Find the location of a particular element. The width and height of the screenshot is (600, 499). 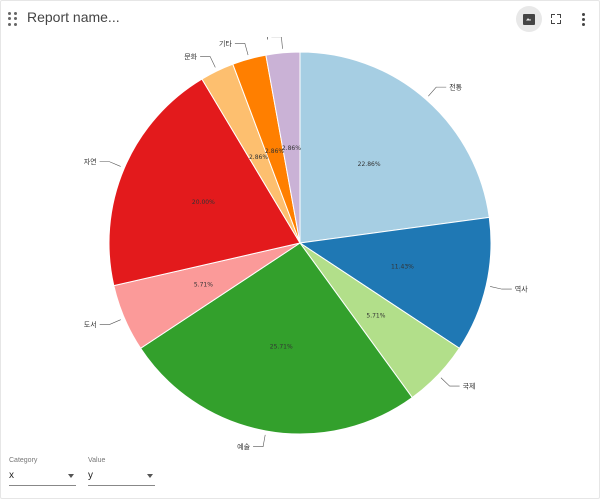

more-options-button is located at coordinates (583, 19).